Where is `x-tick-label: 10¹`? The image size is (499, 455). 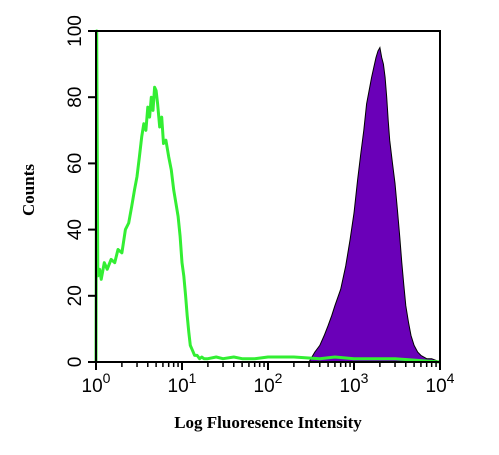 x-tick-label: 10¹ is located at coordinates (182, 383).